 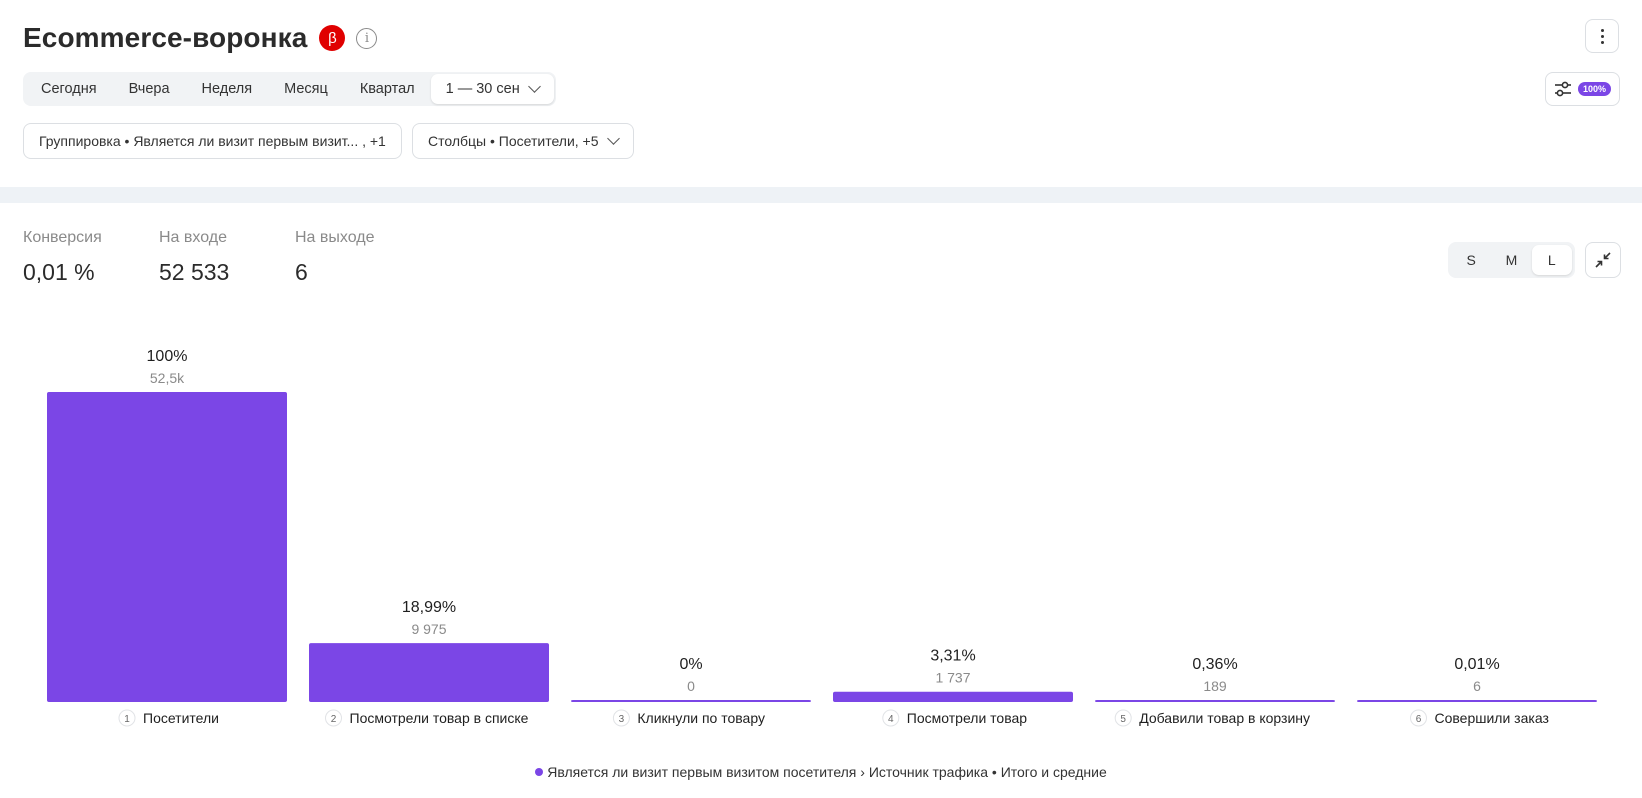 I want to click on bar-value-label: 0, so click(x=691, y=686).